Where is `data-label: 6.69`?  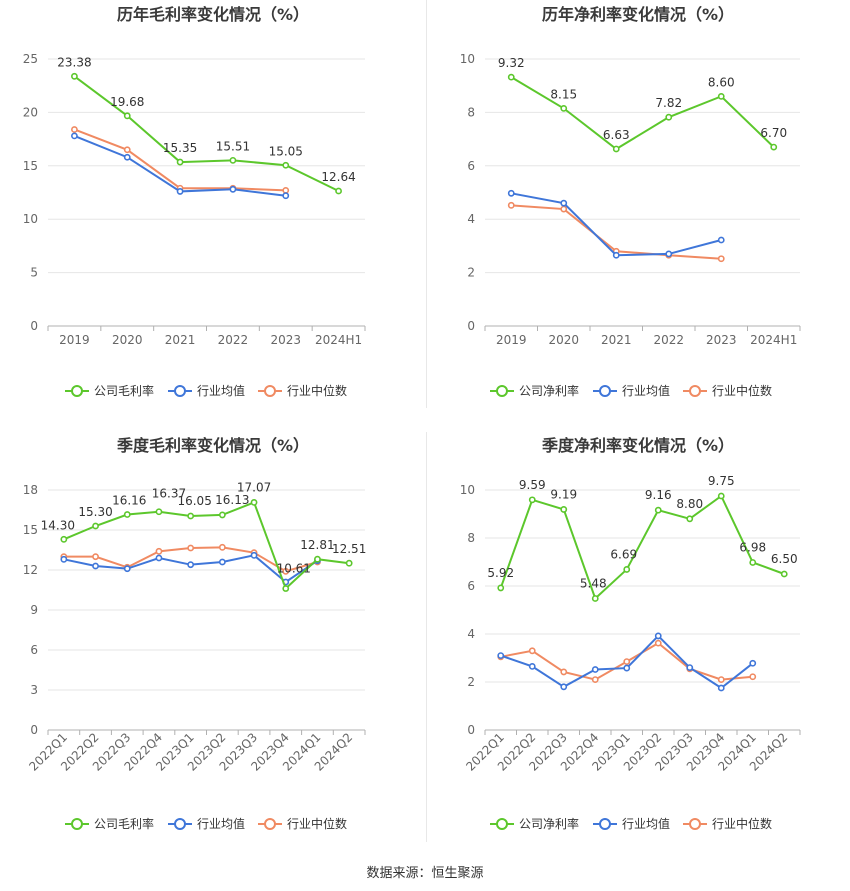
data-label: 6.69 is located at coordinates (623, 554).